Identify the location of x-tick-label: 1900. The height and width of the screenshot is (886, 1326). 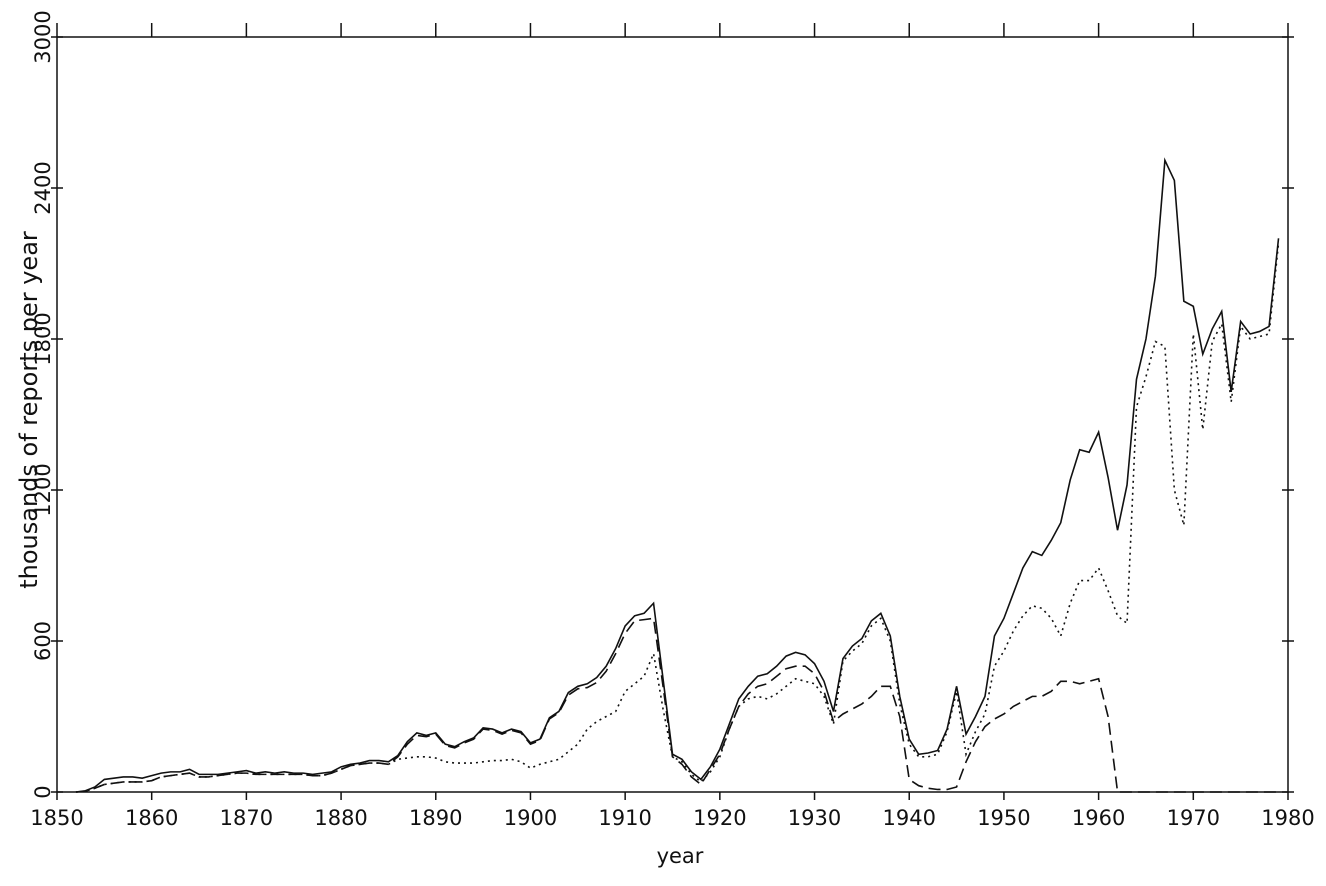
(530, 818).